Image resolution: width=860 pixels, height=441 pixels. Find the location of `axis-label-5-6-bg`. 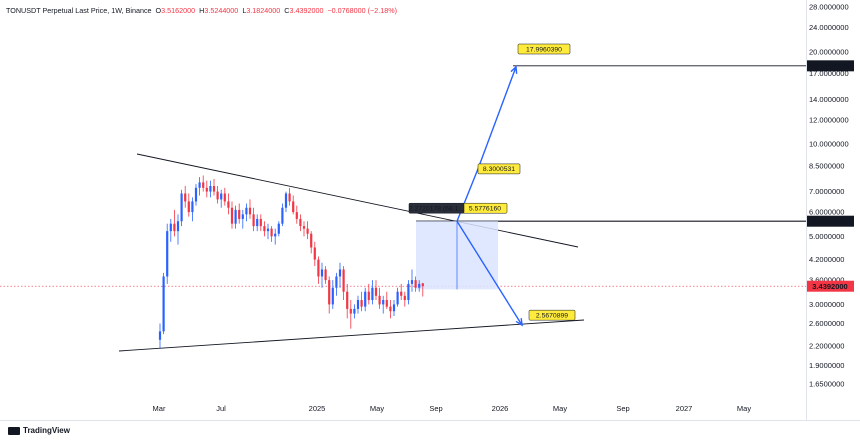

axis-label-5-6-bg is located at coordinates (830, 221).